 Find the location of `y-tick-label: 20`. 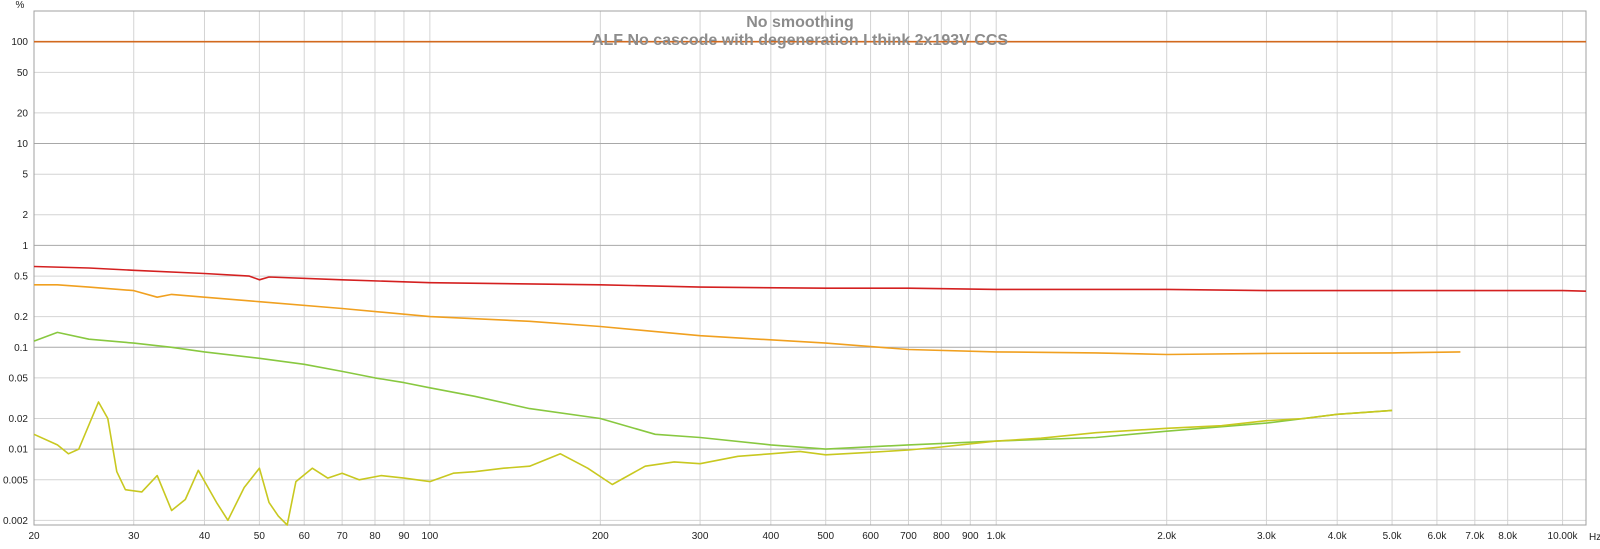

y-tick-label: 20 is located at coordinates (23, 113).